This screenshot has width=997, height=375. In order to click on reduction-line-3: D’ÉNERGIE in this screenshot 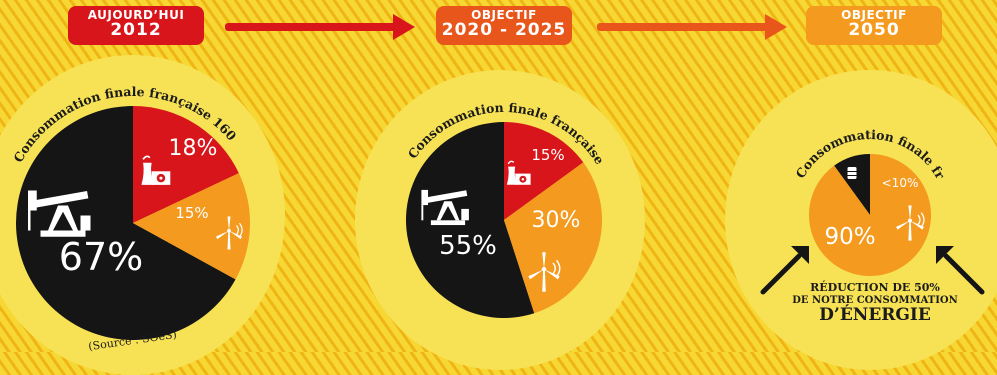, I will do `click(875, 315)`.